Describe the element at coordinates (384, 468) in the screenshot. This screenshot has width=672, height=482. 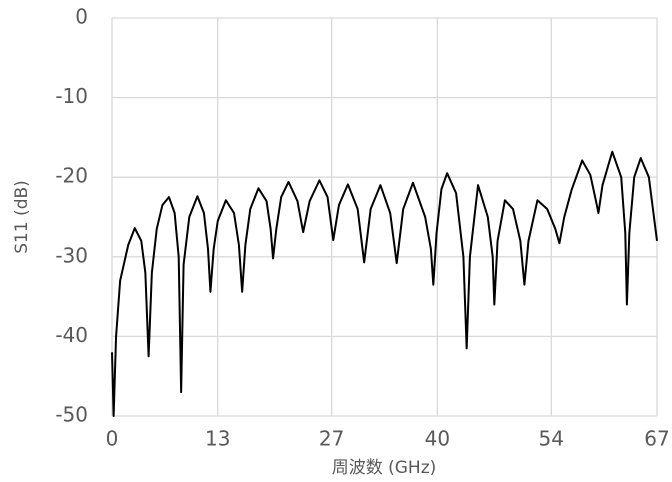
I see `x-axis-title: 周波数 (GHz)` at that location.